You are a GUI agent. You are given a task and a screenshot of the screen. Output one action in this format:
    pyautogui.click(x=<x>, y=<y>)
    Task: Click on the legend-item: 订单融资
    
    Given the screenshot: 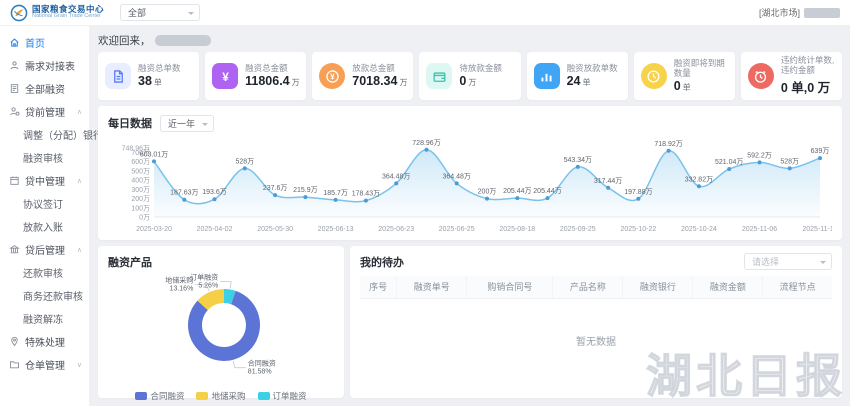 What is the action you would take?
    pyautogui.click(x=282, y=396)
    